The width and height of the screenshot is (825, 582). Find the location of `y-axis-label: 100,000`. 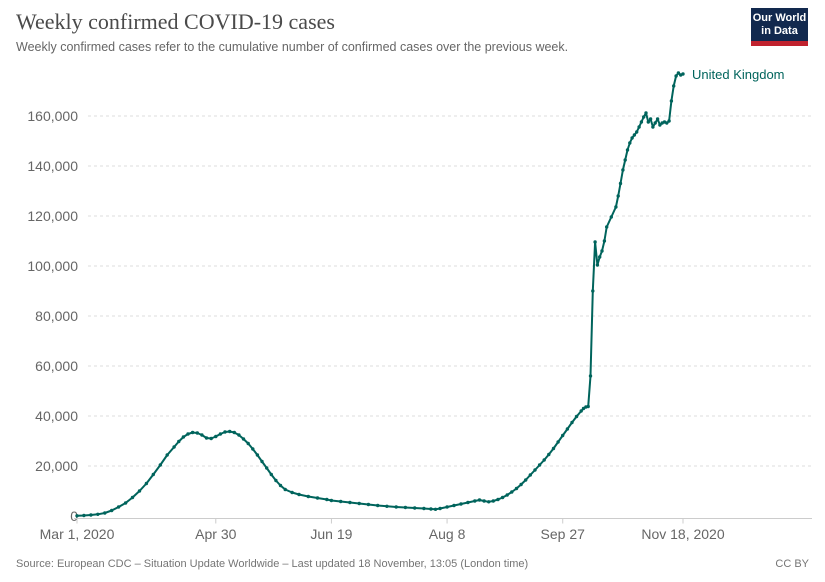

y-axis-label: 100,000 is located at coordinates (52, 266).